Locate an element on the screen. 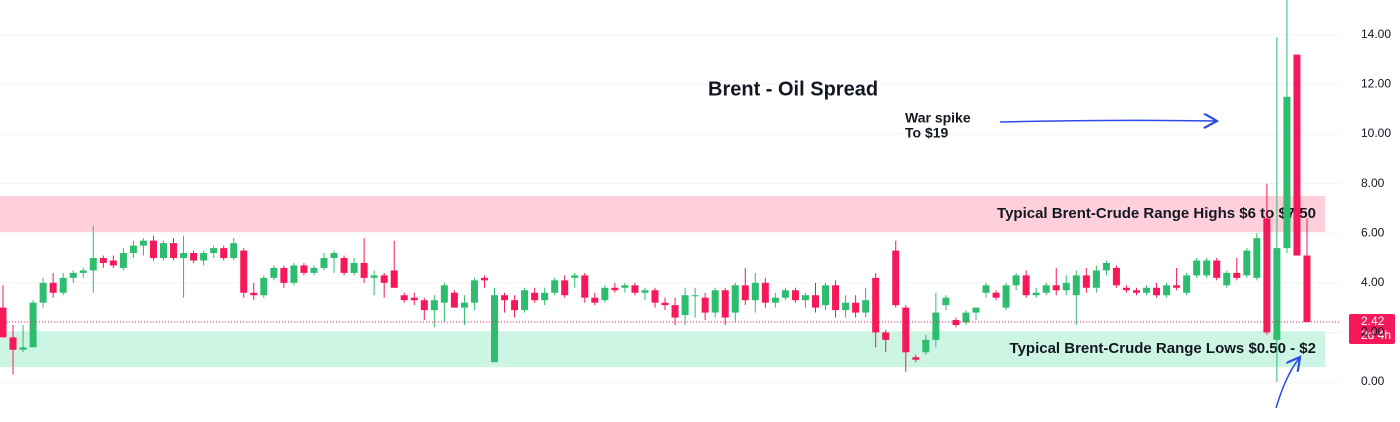  last-price-label: 2.42 is located at coordinates (1373, 321).